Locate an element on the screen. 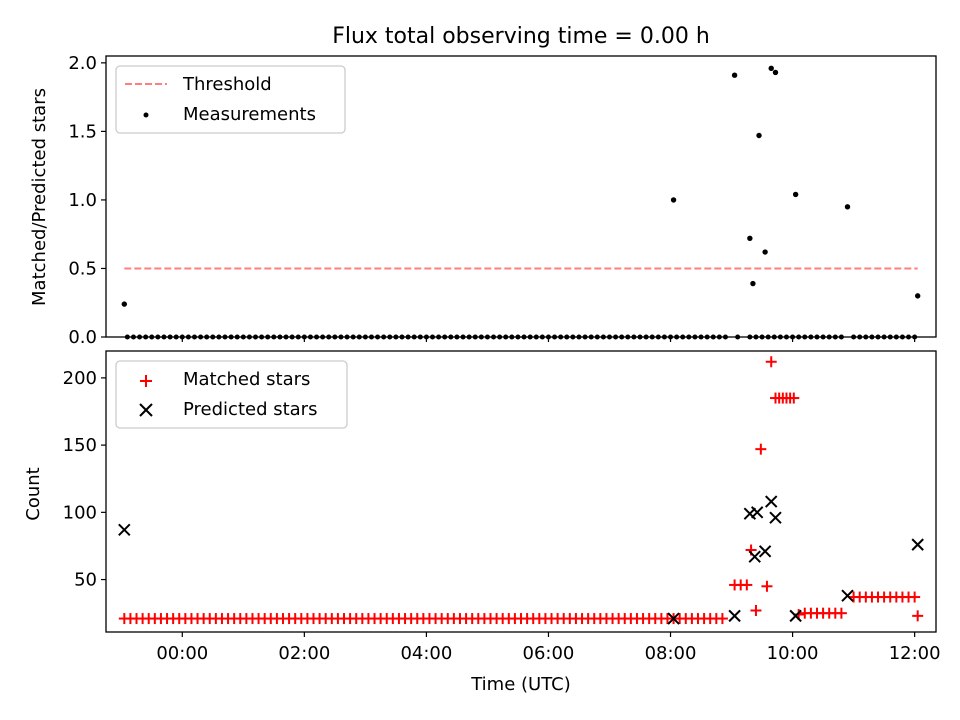 This screenshot has width=960, height=720. x-axis-label: Time (UTC) is located at coordinates (520, 684).